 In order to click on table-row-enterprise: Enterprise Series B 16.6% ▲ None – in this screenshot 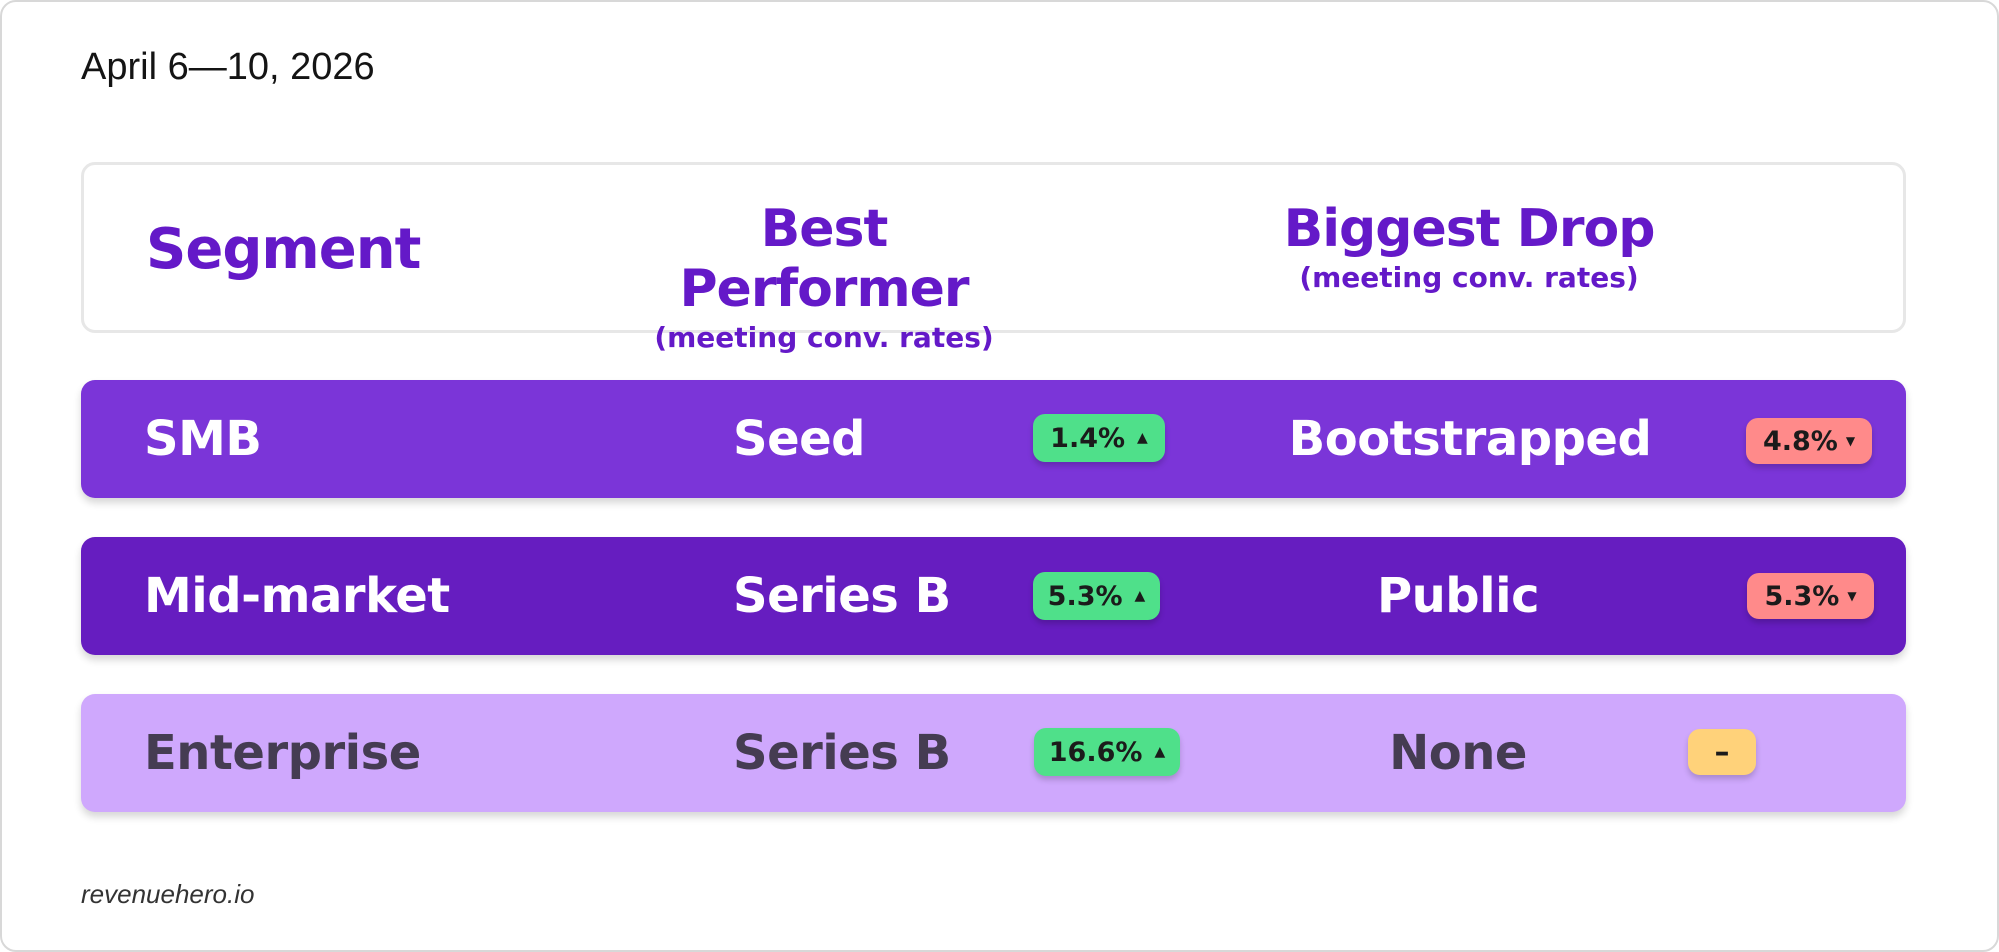, I will do `click(993, 753)`.